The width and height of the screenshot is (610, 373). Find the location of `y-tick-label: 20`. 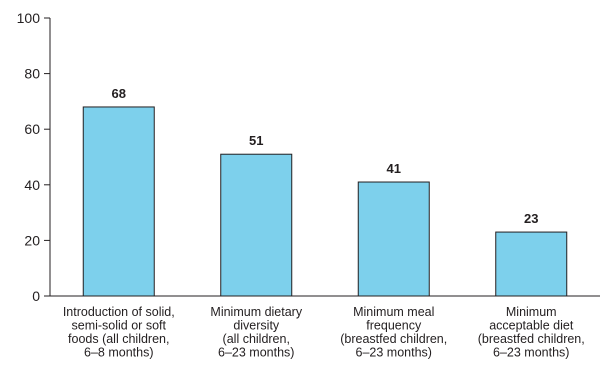

y-tick-label: 20 is located at coordinates (32, 240).